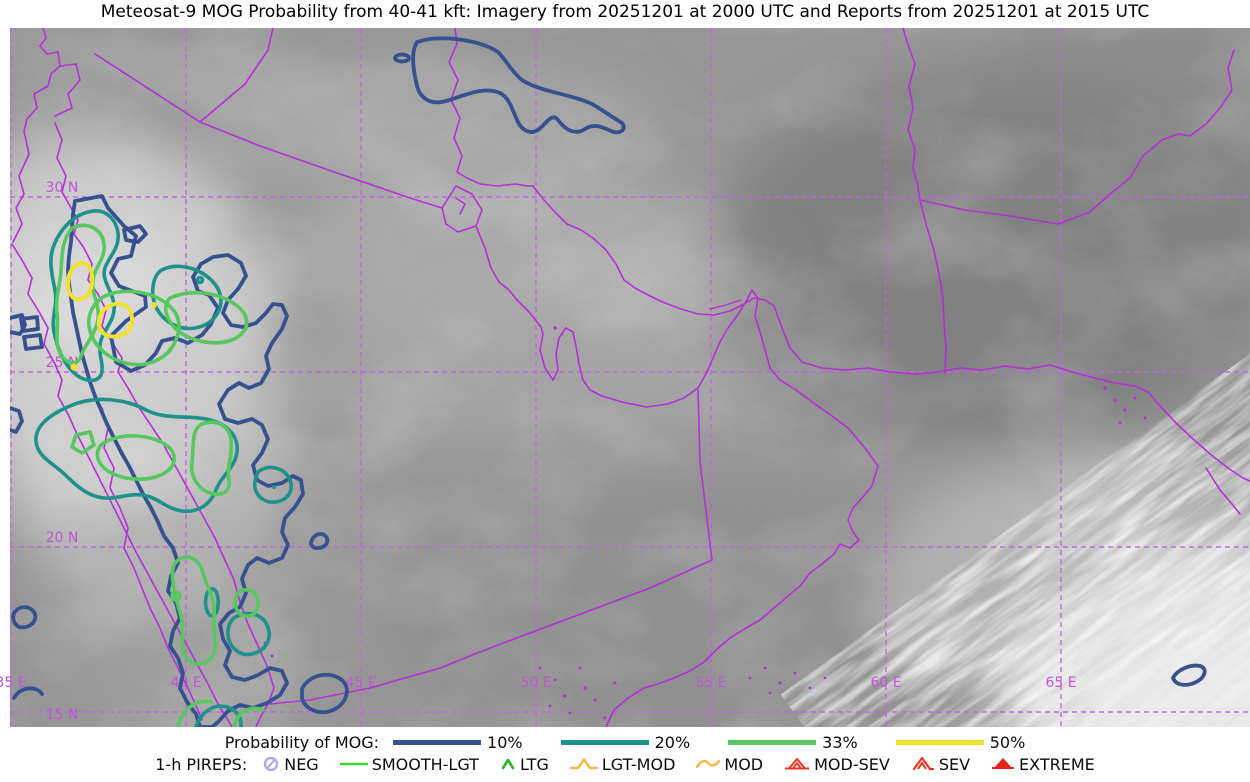 The width and height of the screenshot is (1250, 782). I want to click on lon-label: 45 E, so click(360, 683).